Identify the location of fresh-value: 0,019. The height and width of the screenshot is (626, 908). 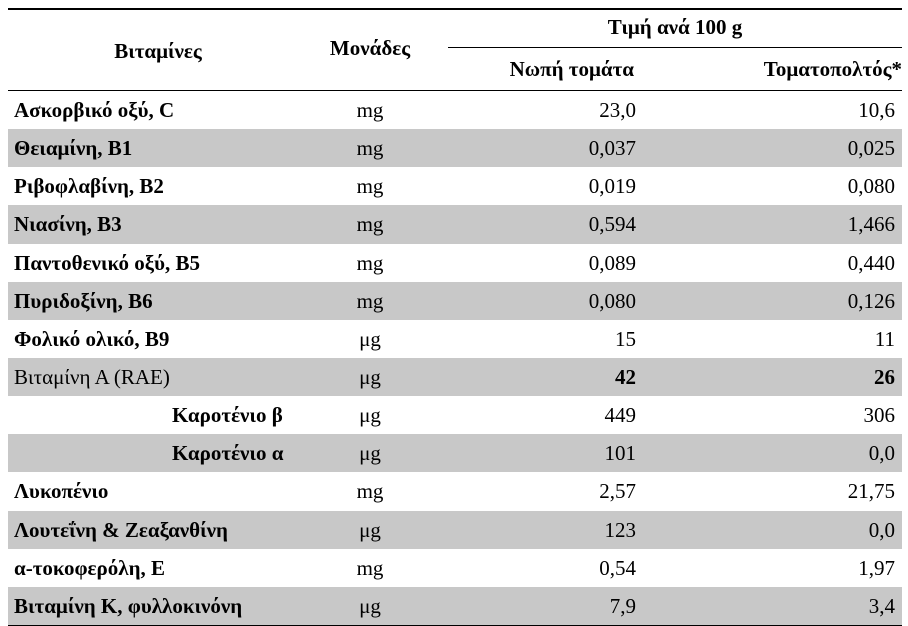
(612, 186).